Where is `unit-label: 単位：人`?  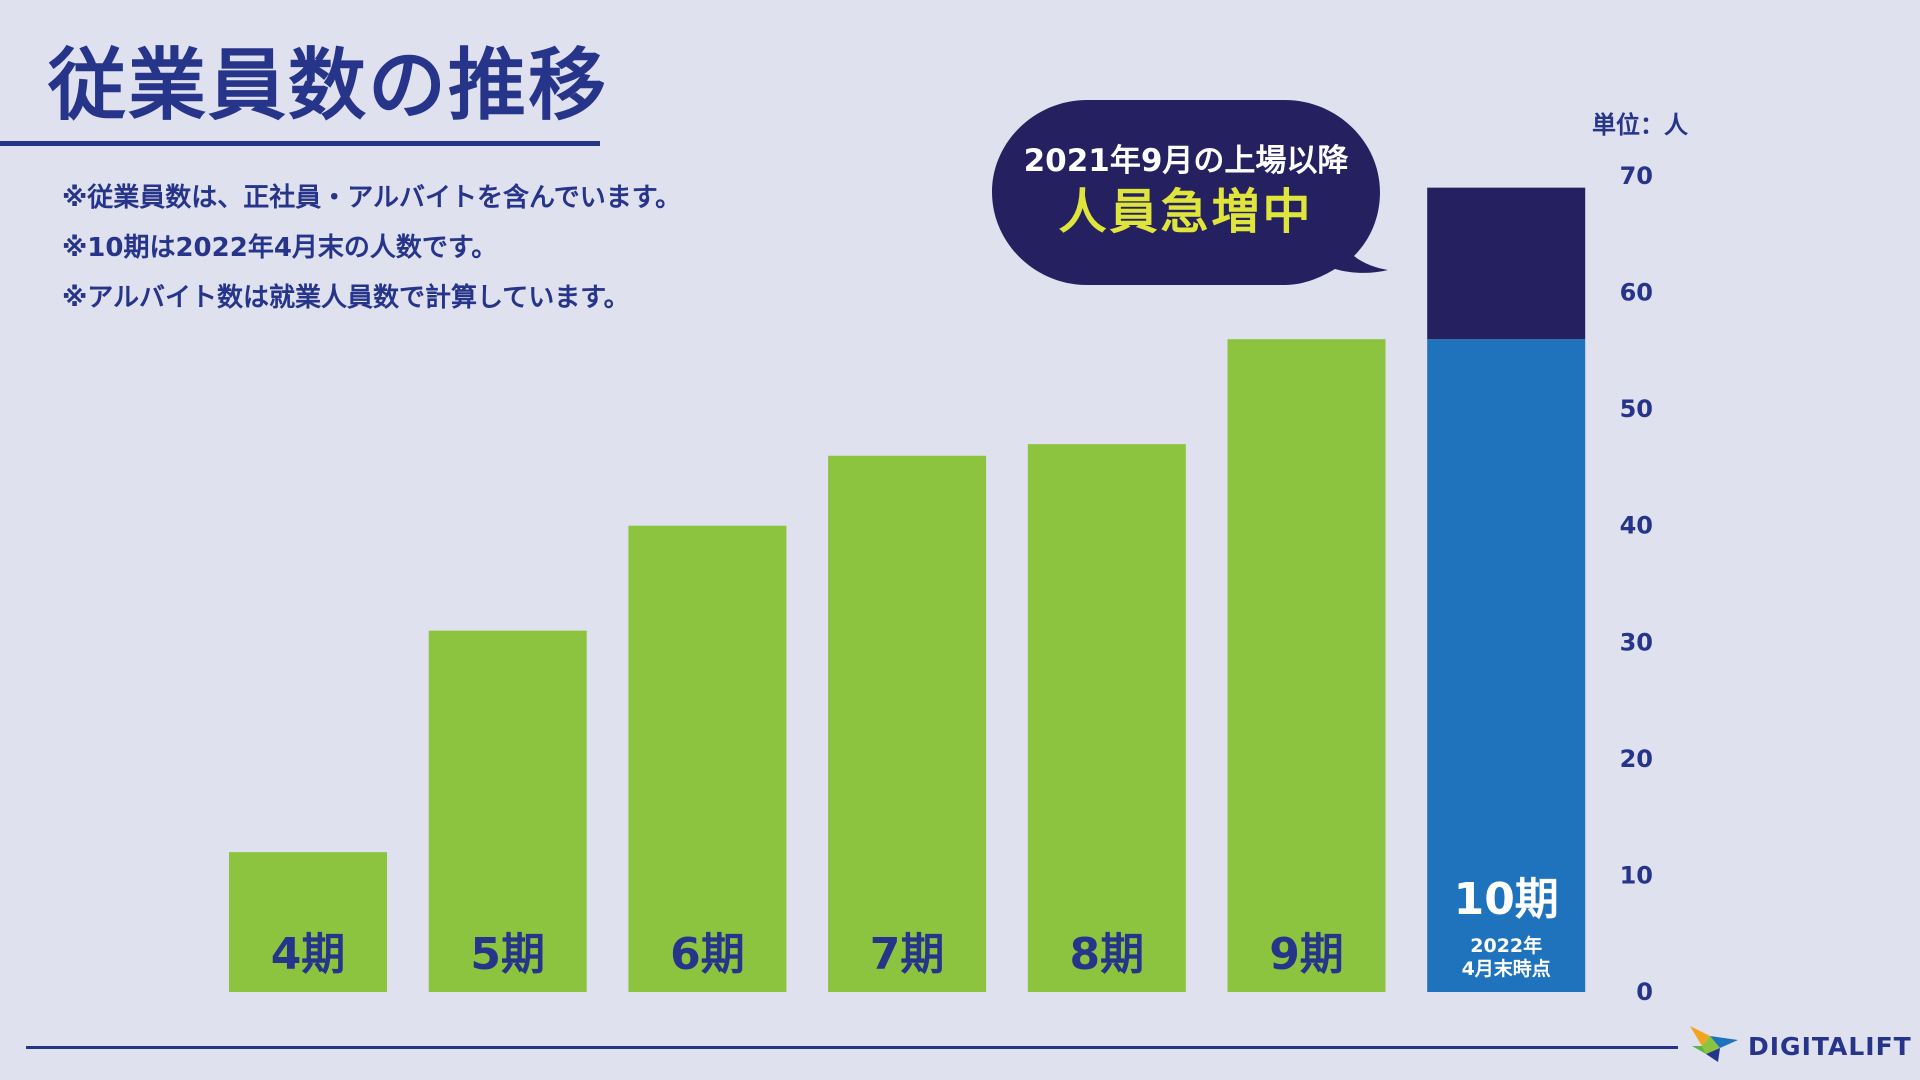 unit-label: 単位：人 is located at coordinates (1640, 125).